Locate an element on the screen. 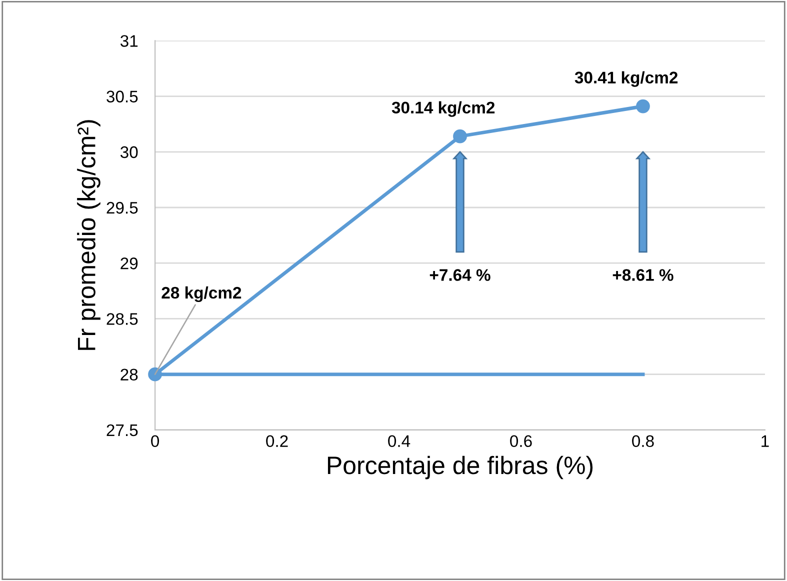  y-tick-label: 30 is located at coordinates (129, 152).